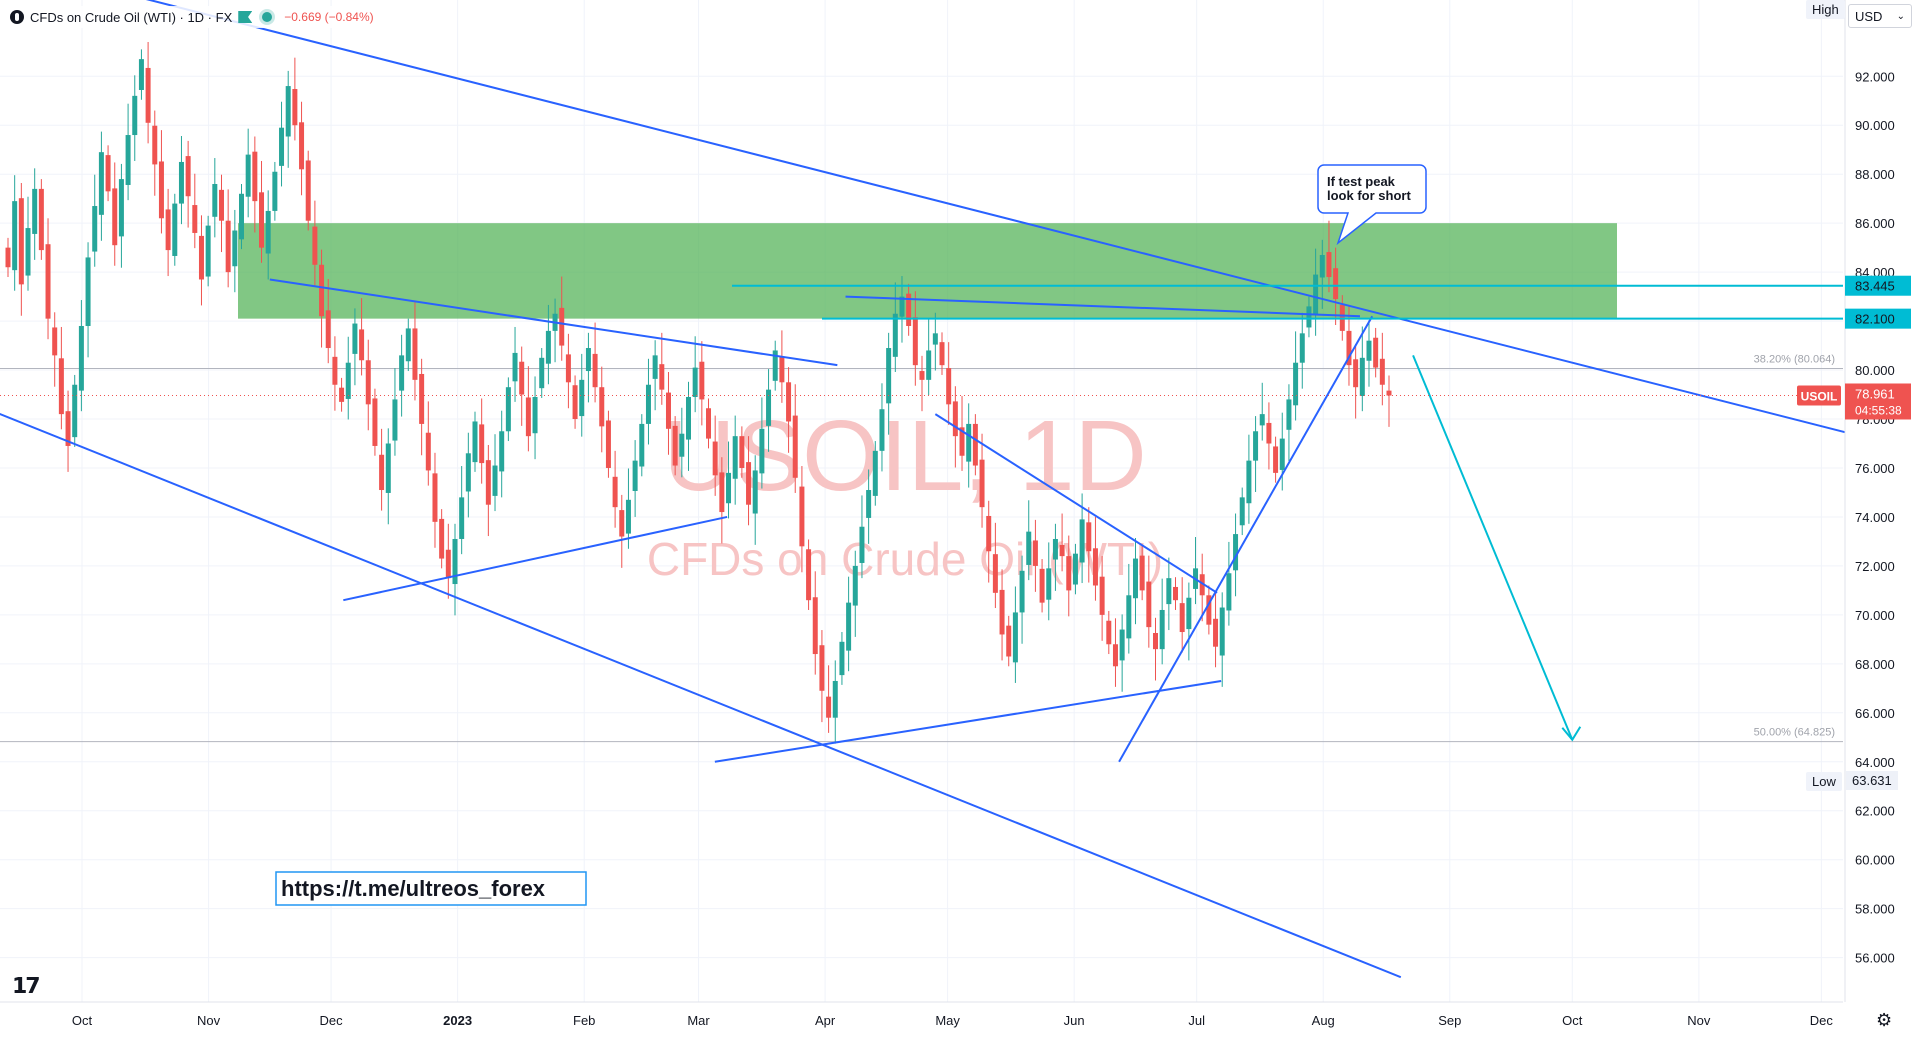  Describe the element at coordinates (927, 270) in the screenshot. I see `zones` at that location.